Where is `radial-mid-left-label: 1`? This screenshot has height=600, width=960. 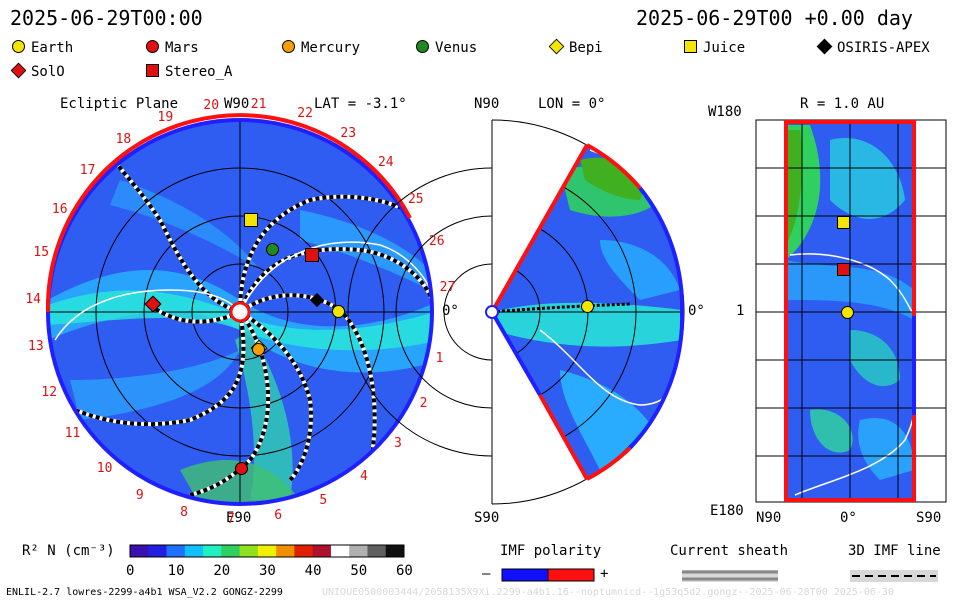 radial-mid-left-label: 1 is located at coordinates (740, 311).